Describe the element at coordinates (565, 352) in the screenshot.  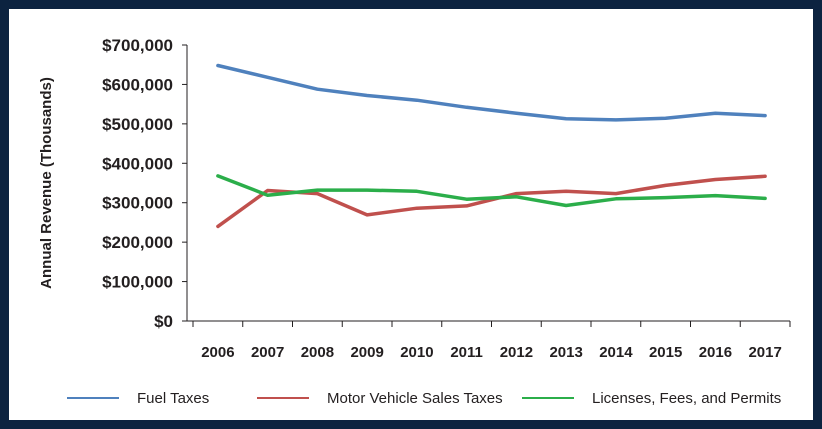
I see `x-tick-label: 2013` at that location.